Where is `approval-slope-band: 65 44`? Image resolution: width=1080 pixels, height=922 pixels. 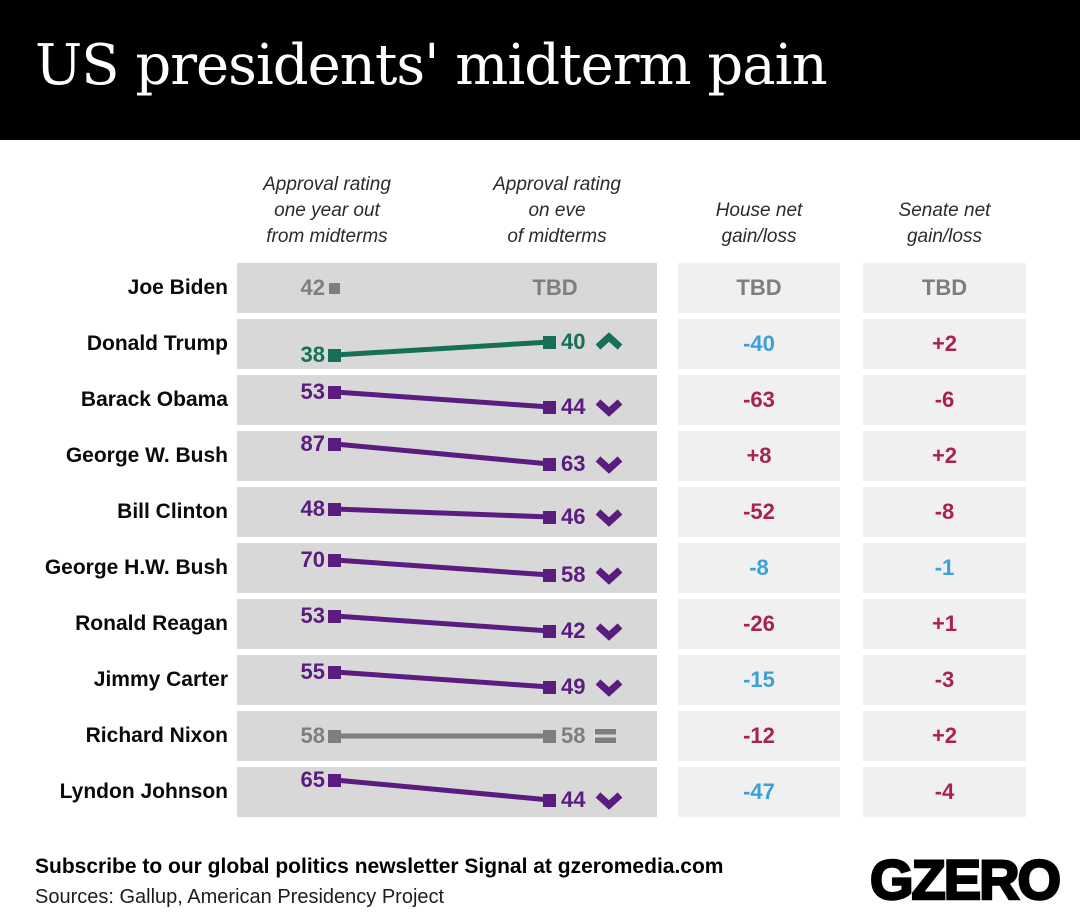 approval-slope-band: 65 44 is located at coordinates (447, 792).